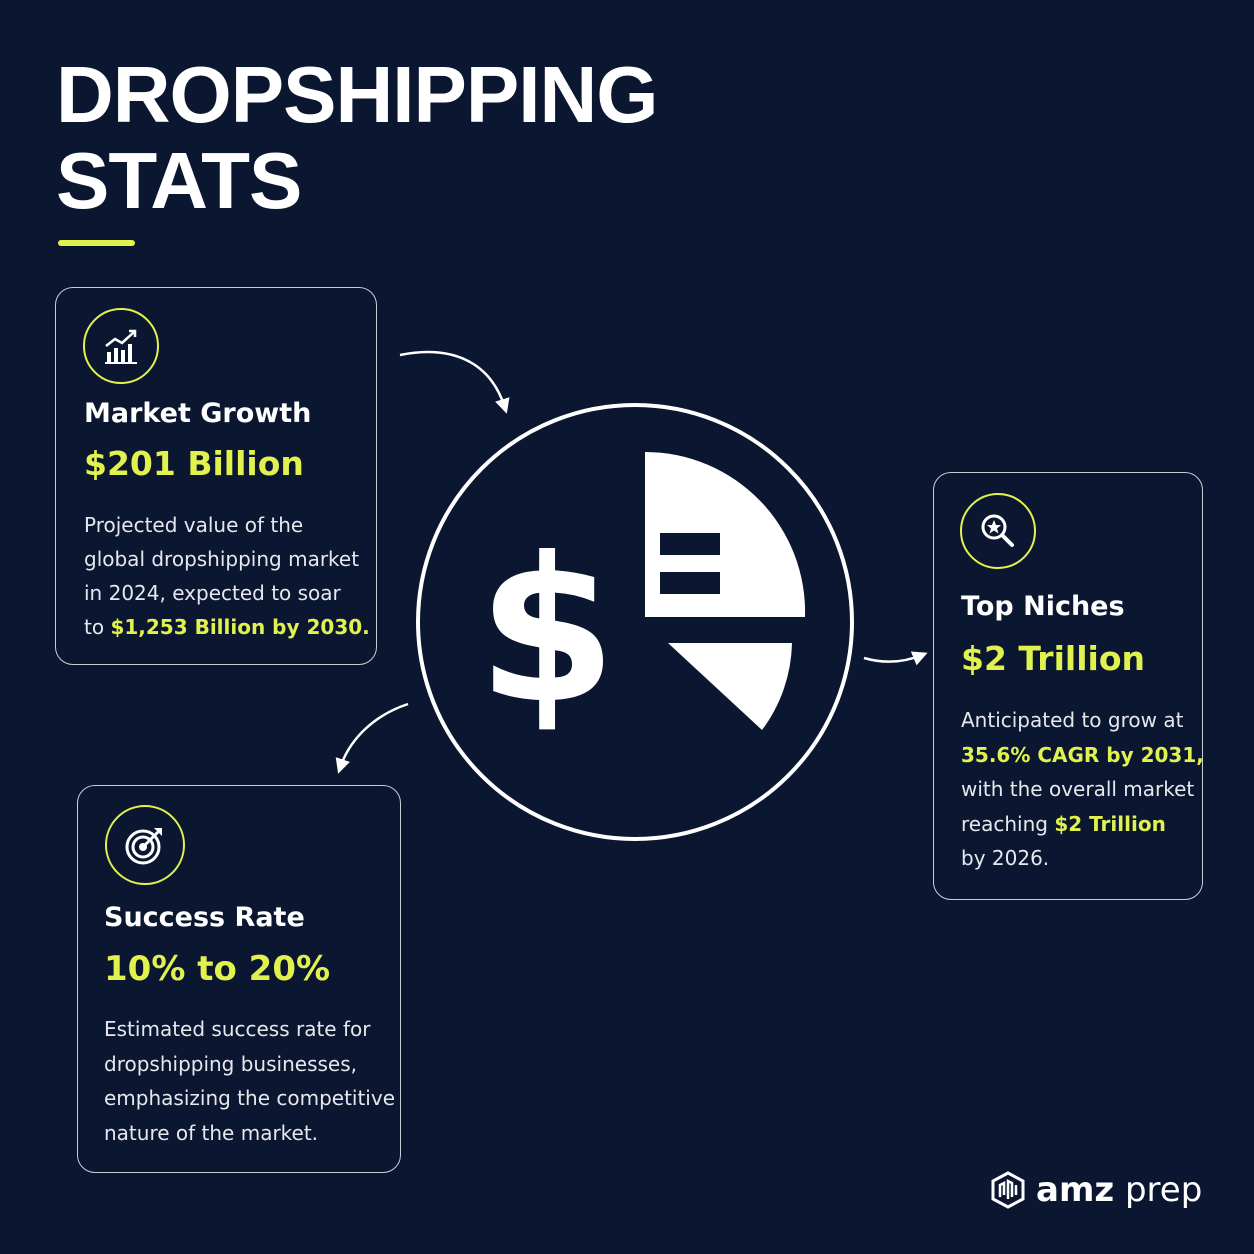 The height and width of the screenshot is (1254, 1254). What do you see at coordinates (204, 917) in the screenshot?
I see `success-rate-title: Success Rate` at bounding box center [204, 917].